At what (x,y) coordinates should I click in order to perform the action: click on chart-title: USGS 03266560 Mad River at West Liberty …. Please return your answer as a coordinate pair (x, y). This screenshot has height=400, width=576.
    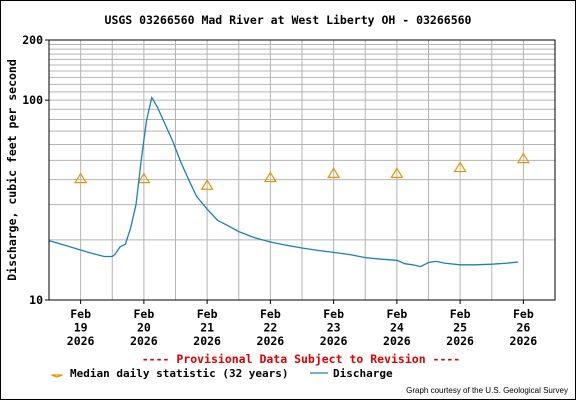
    Looking at the image, I should click on (288, 20).